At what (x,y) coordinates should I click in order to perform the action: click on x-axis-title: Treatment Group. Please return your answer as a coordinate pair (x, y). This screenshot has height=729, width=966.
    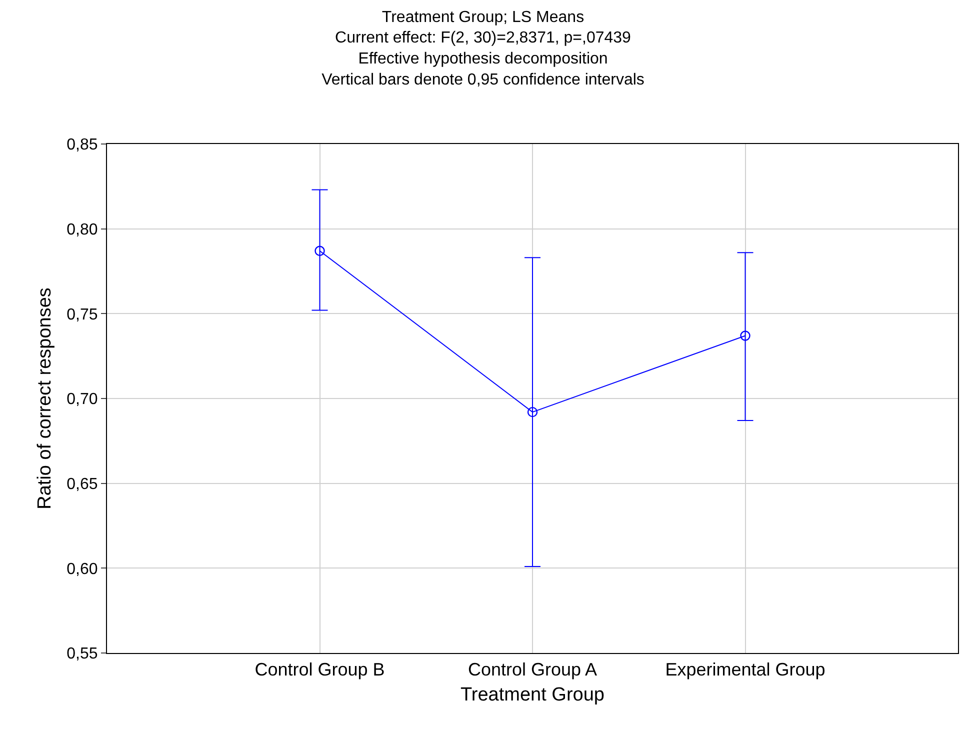
    Looking at the image, I should click on (532, 695).